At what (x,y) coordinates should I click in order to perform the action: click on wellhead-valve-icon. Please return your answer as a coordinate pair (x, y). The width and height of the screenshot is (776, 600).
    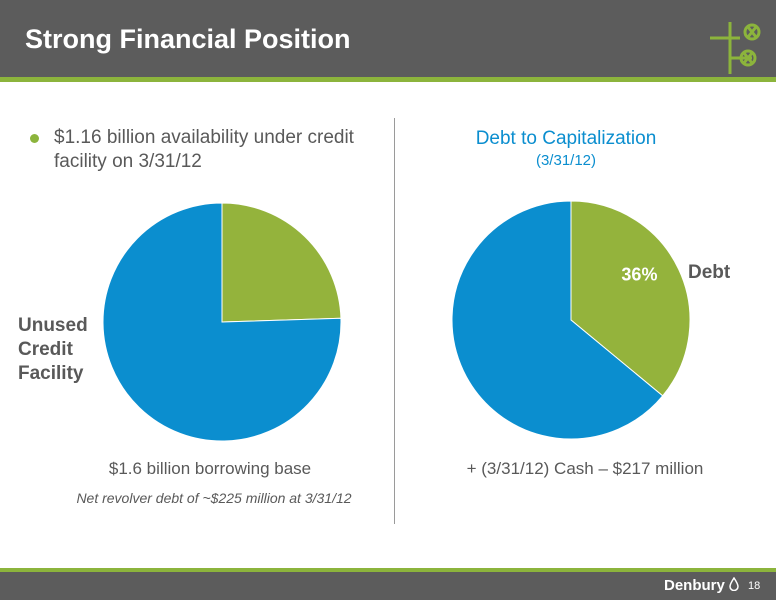
    Looking at the image, I should click on (735, 48).